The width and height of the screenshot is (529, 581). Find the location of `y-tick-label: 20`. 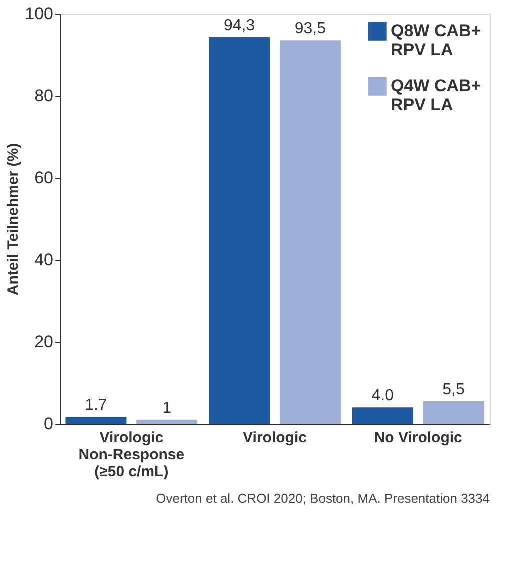

y-tick-label: 20 is located at coordinates (44, 342).